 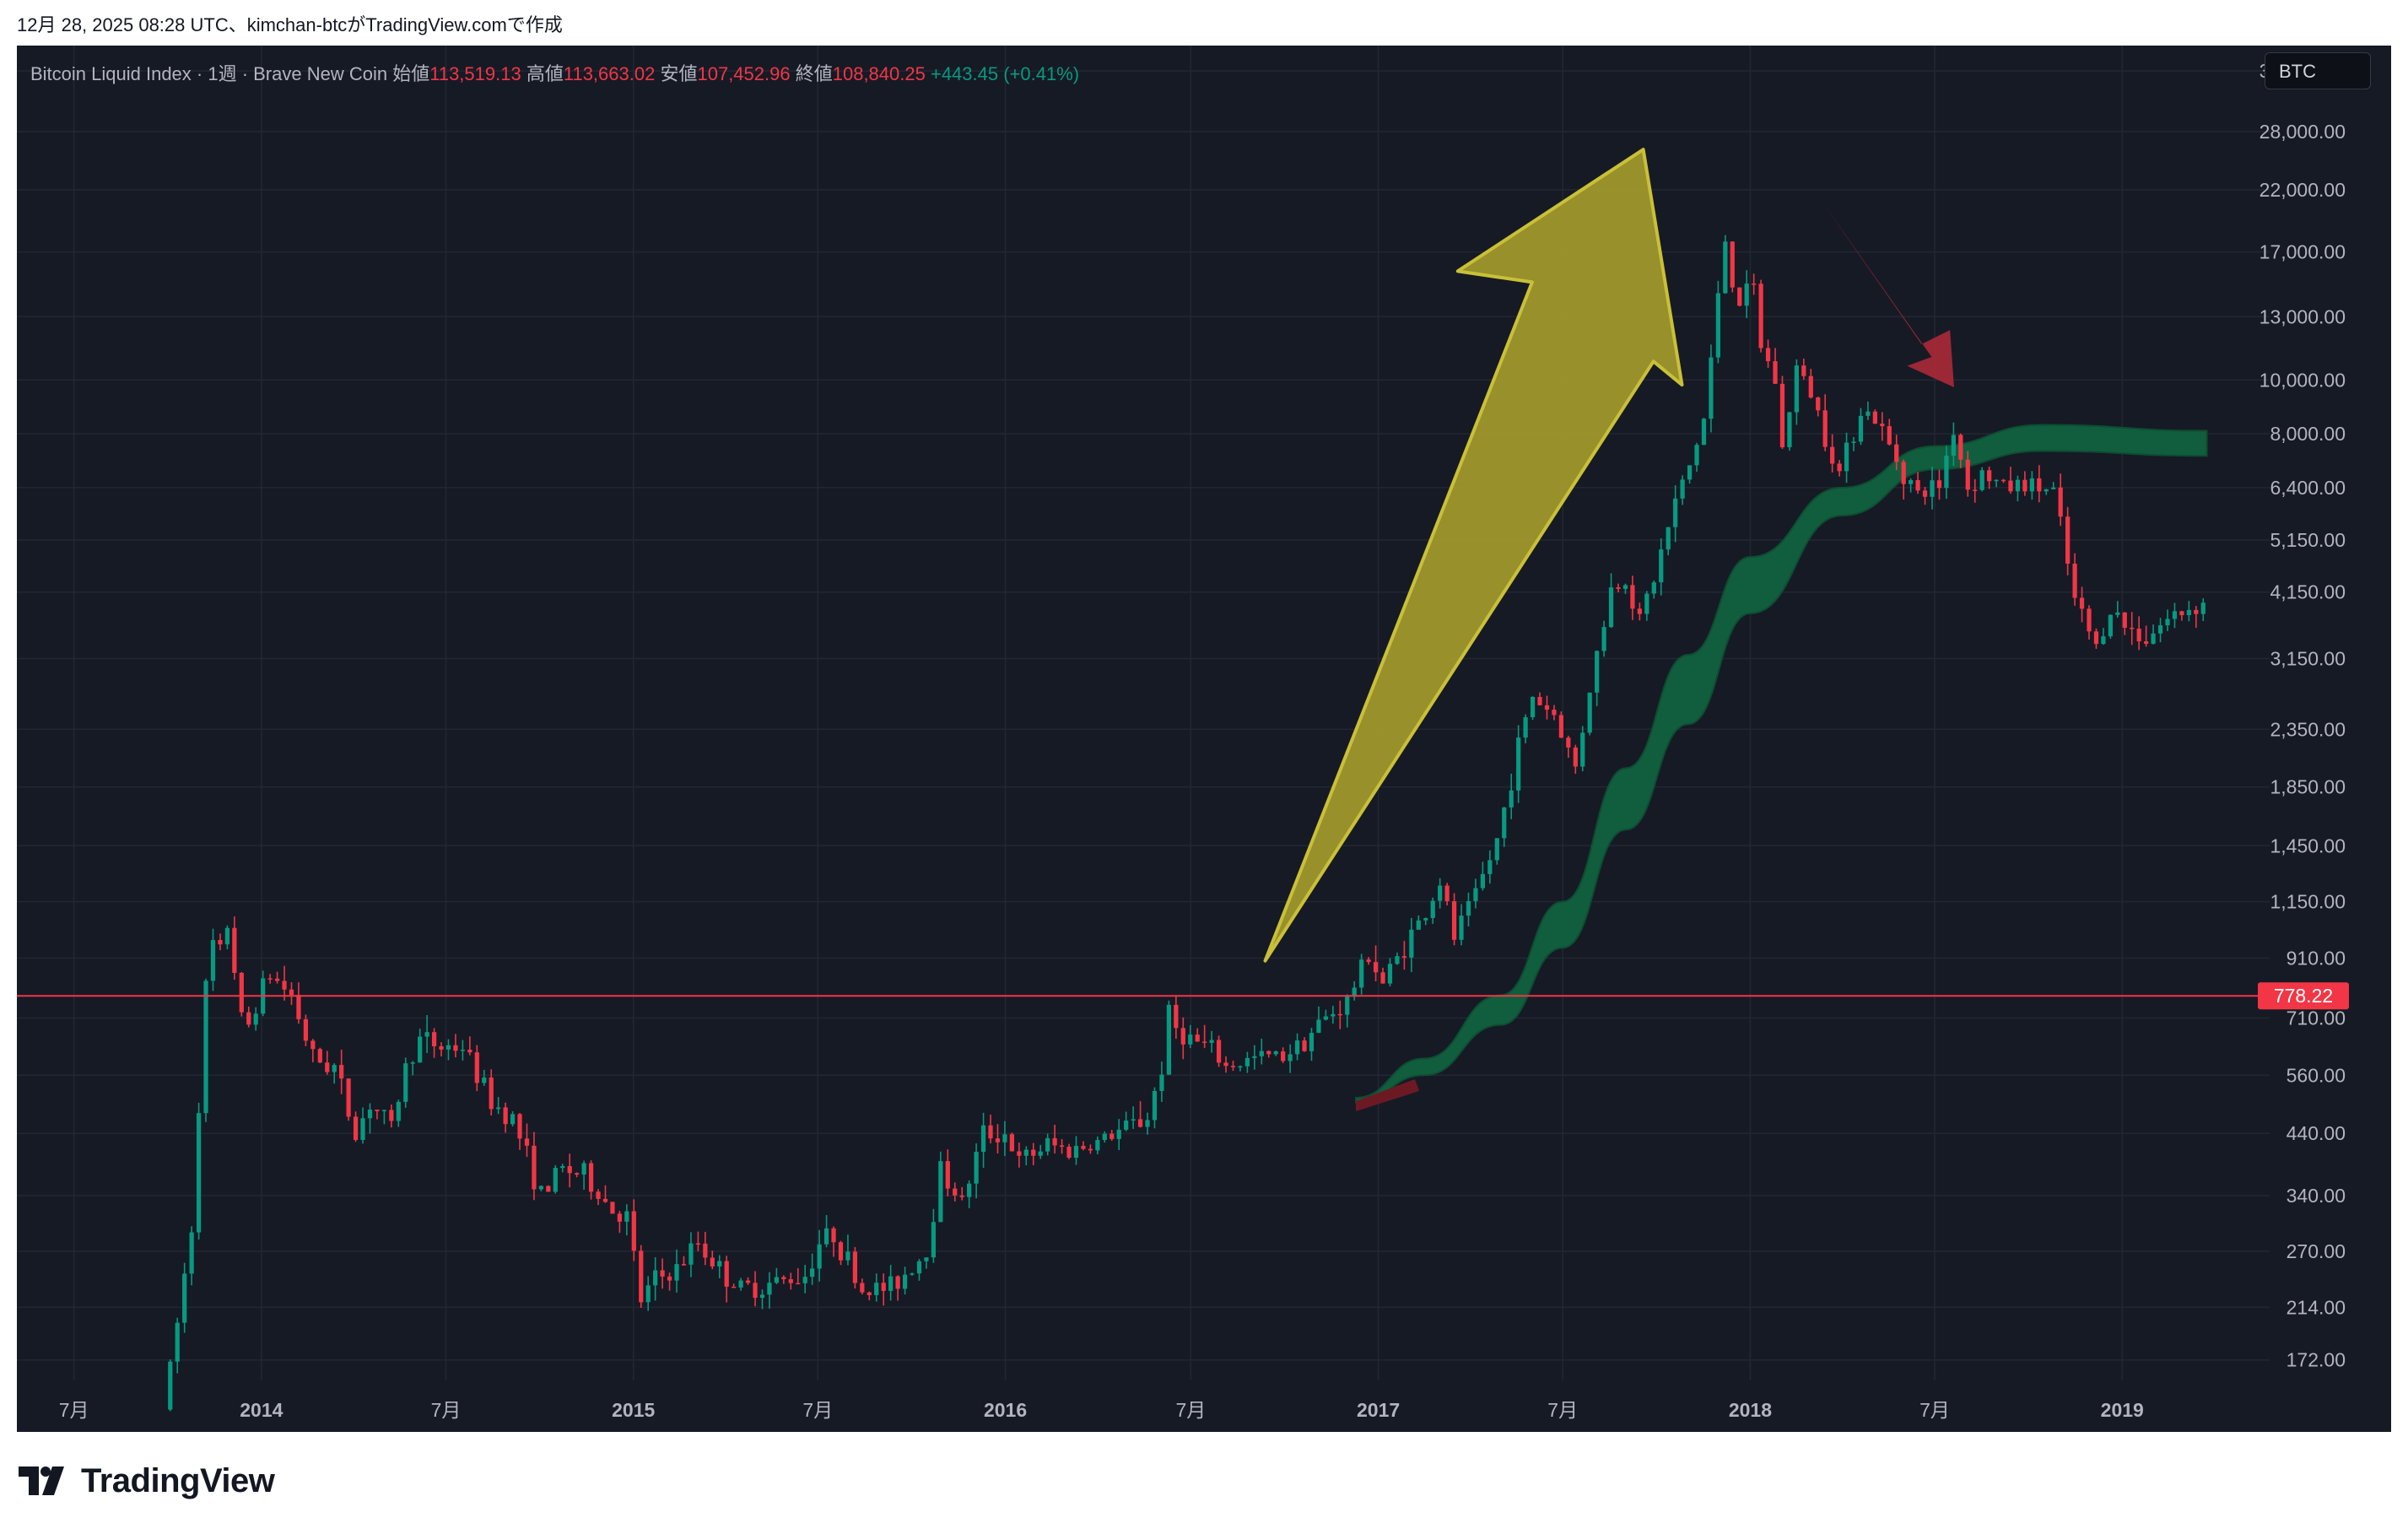 What do you see at coordinates (818, 1410) in the screenshot?
I see `x-tick-label: 7月` at bounding box center [818, 1410].